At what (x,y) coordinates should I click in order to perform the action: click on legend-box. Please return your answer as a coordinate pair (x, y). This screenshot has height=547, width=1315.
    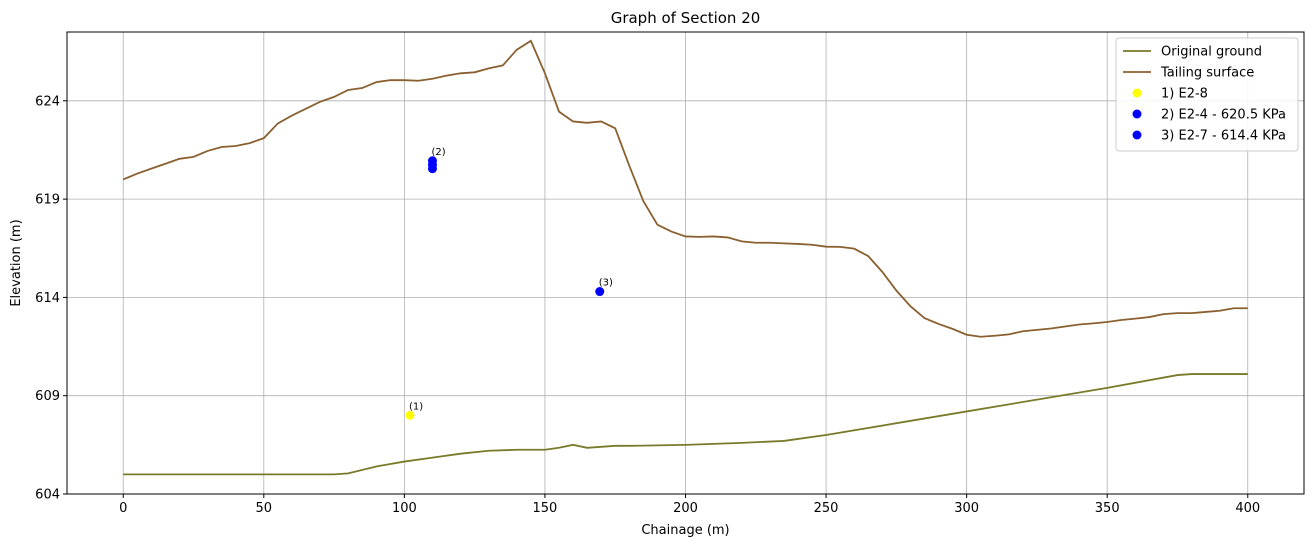
    Looking at the image, I should click on (1207, 94).